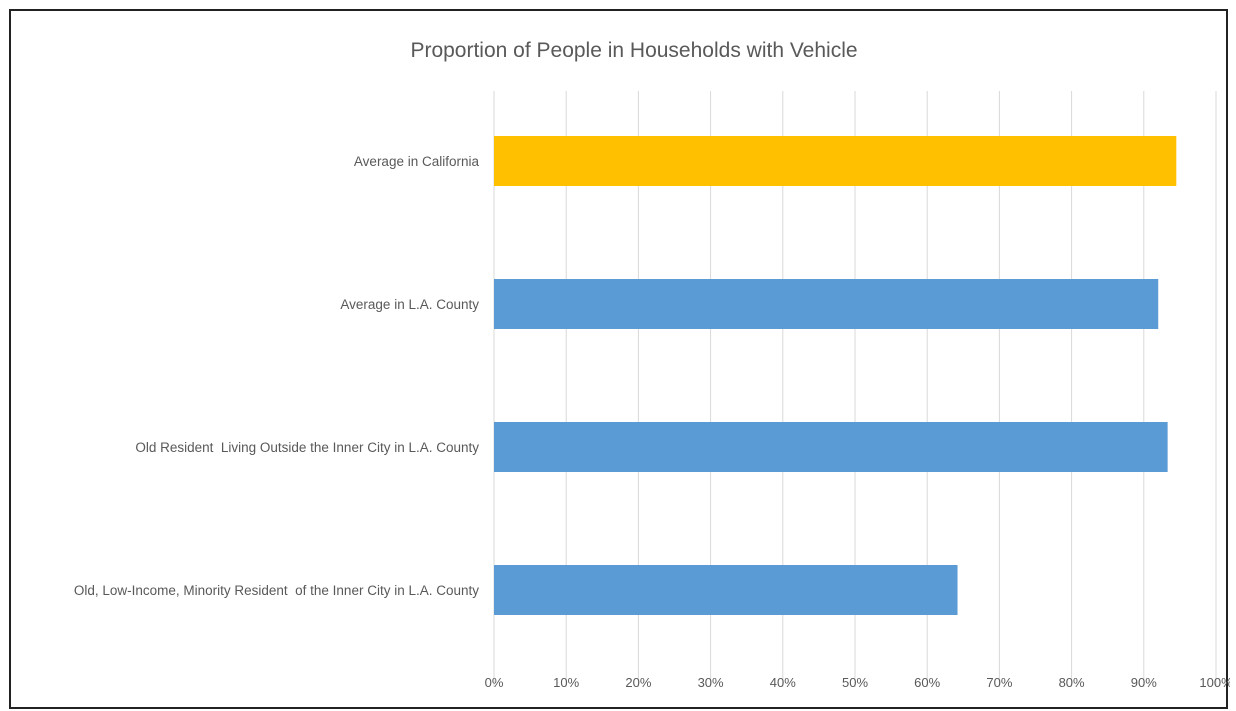  I want to click on category-label: Average in L.A. County, so click(409, 304).